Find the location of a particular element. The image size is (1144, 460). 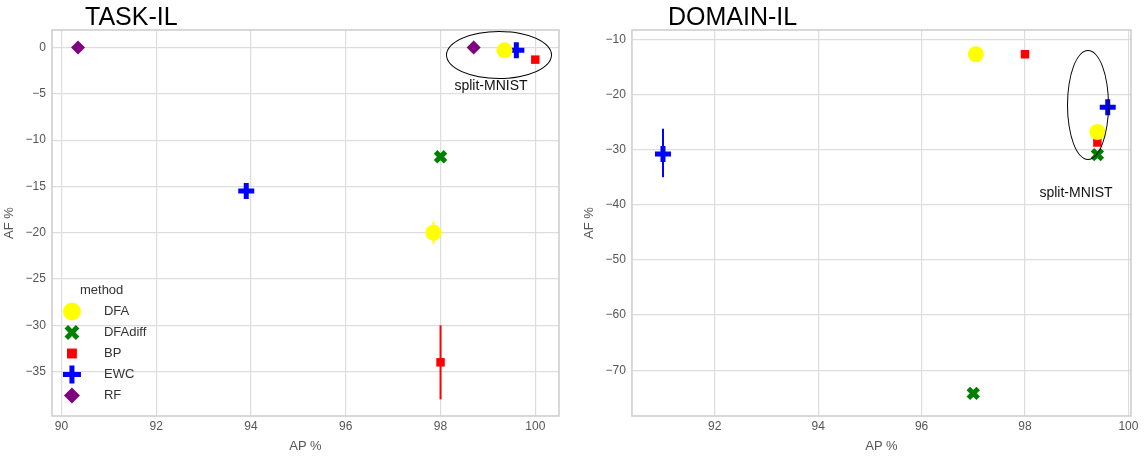

y-tick-label: 0 is located at coordinates (43, 46).